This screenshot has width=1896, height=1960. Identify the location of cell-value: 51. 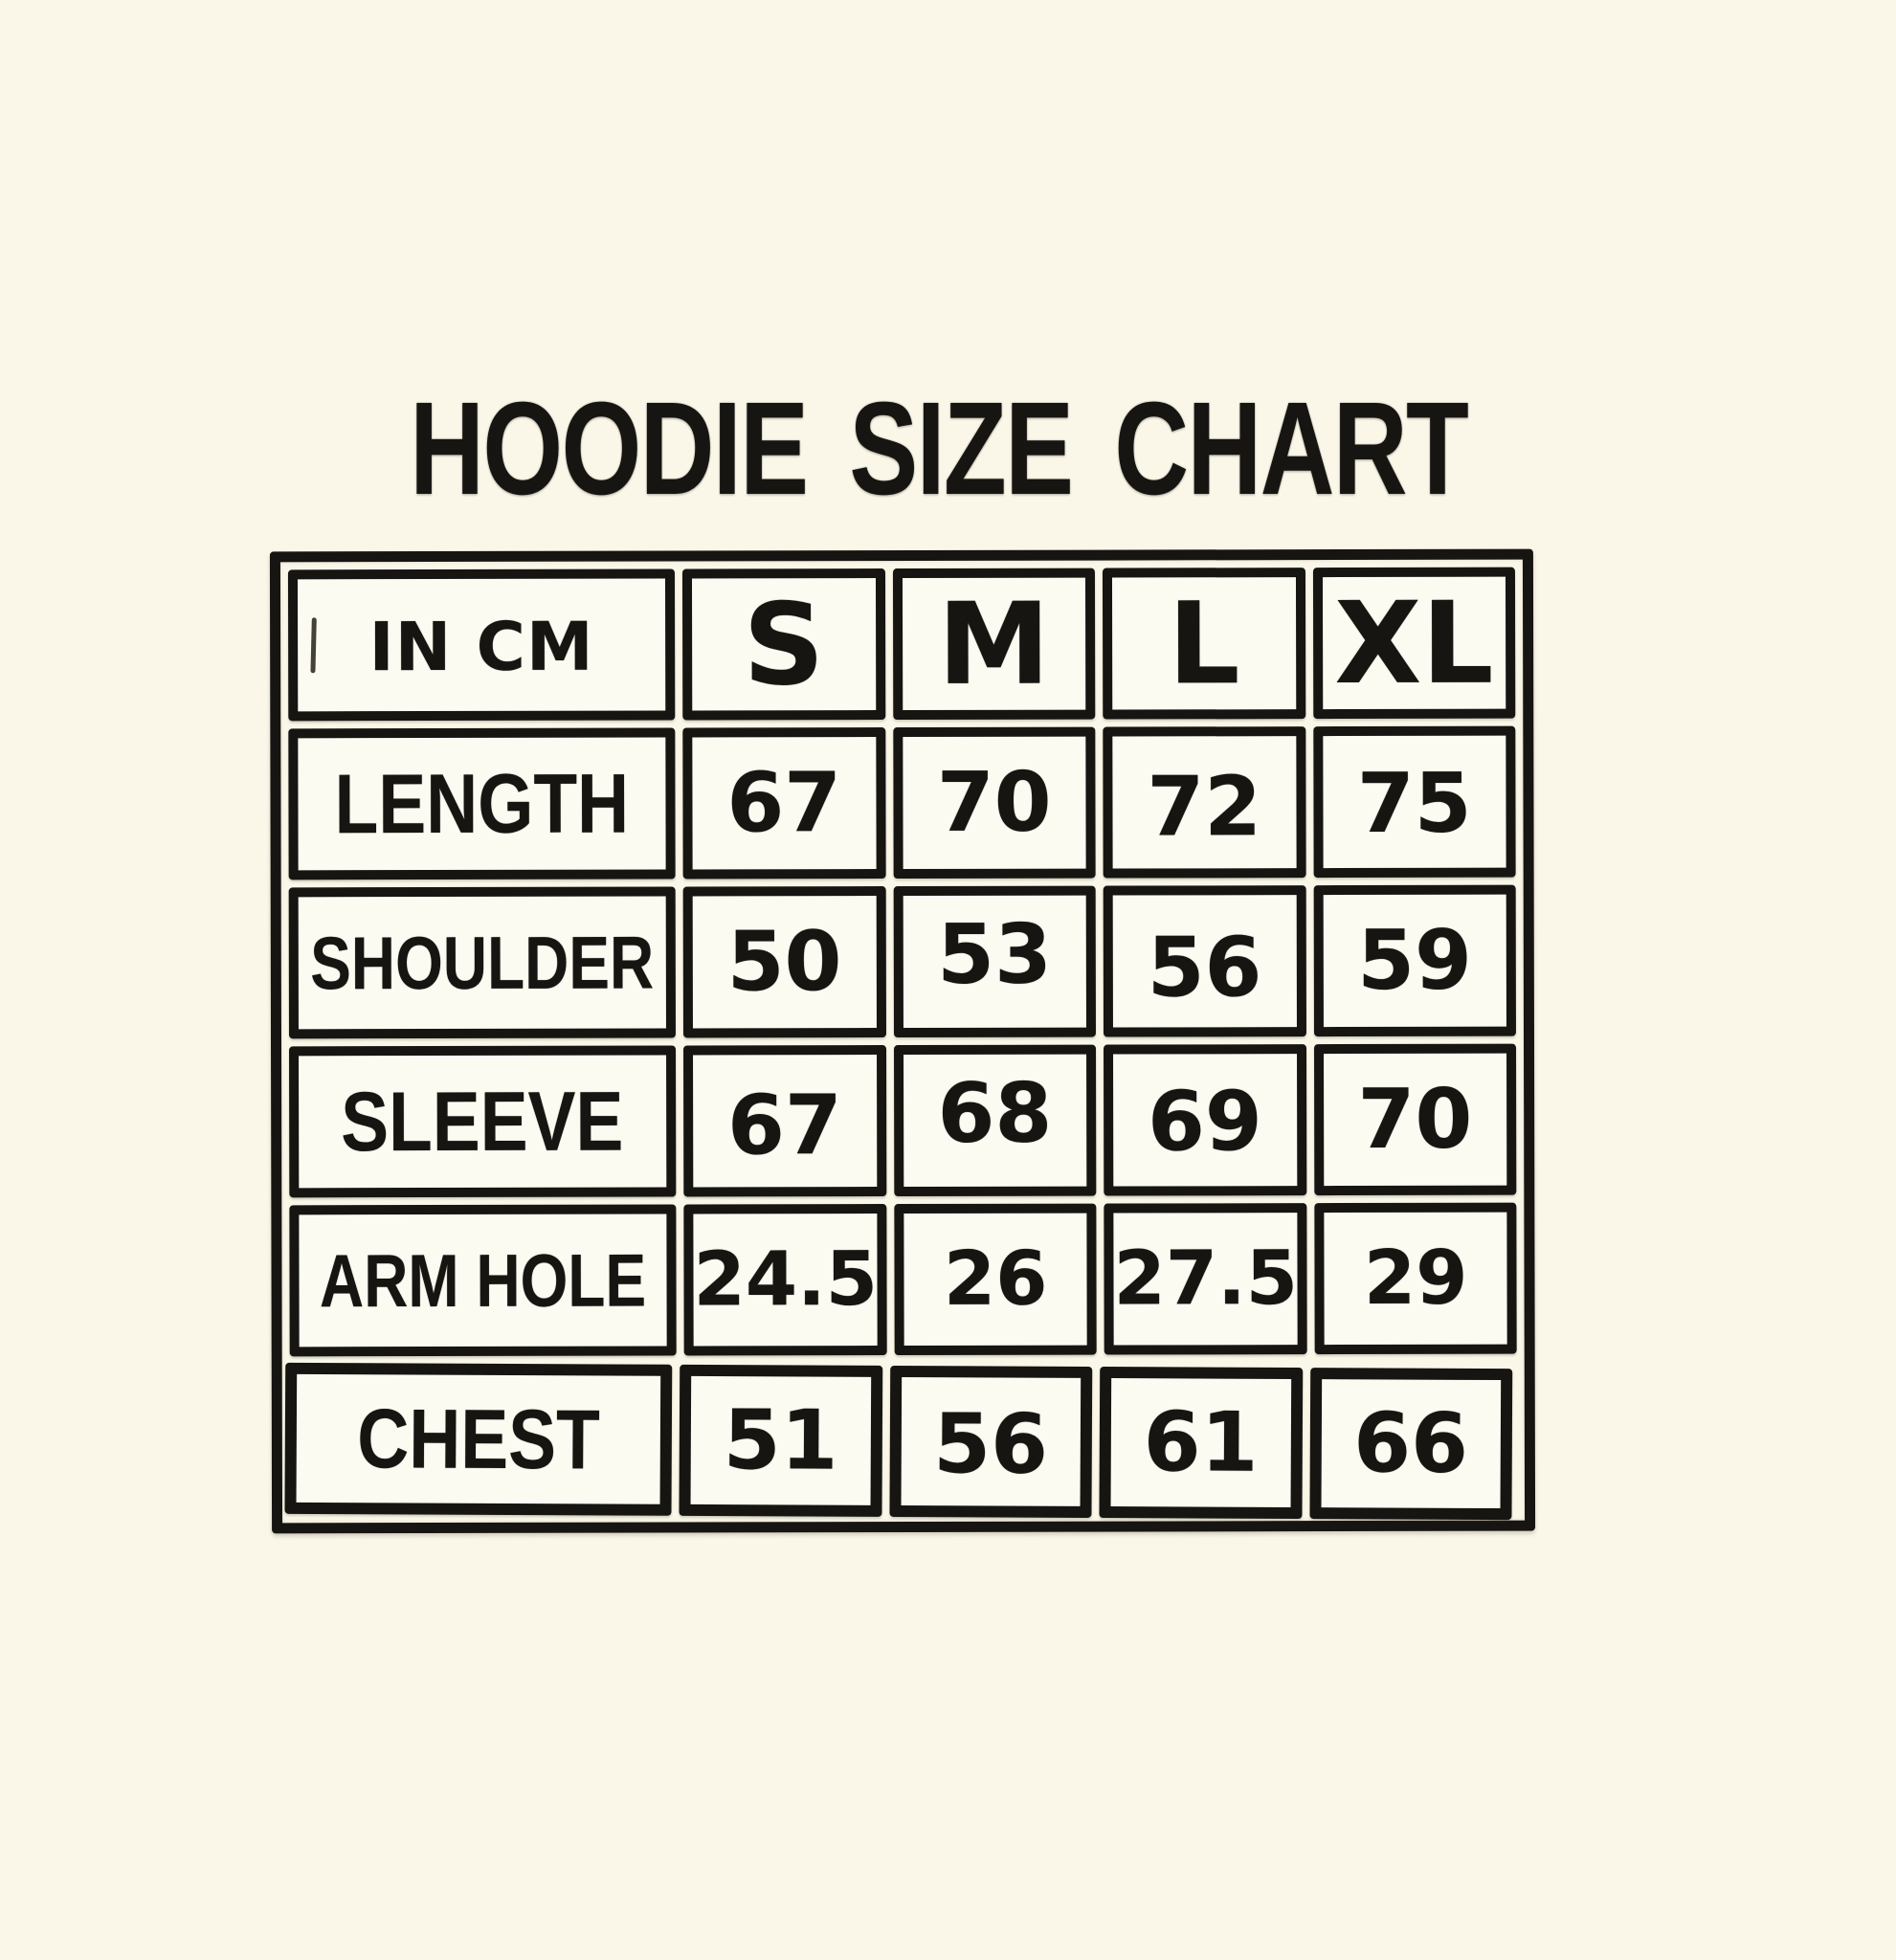
(781, 1441).